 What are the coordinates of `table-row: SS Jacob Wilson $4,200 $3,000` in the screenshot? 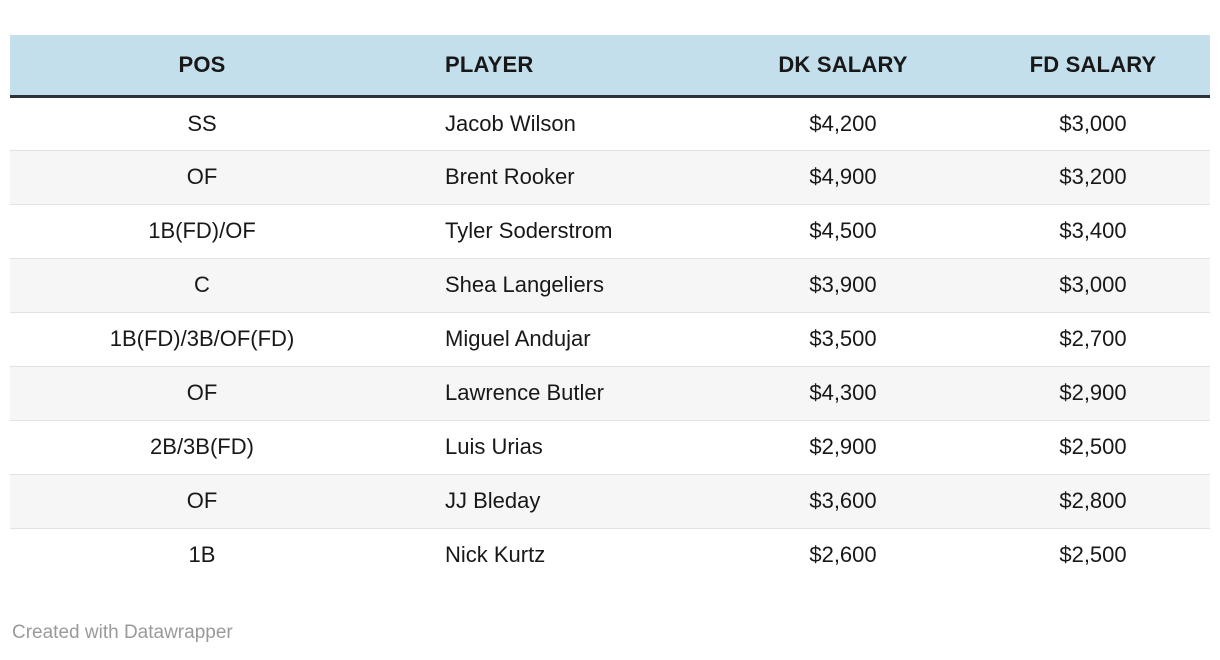 It's located at (610, 123).